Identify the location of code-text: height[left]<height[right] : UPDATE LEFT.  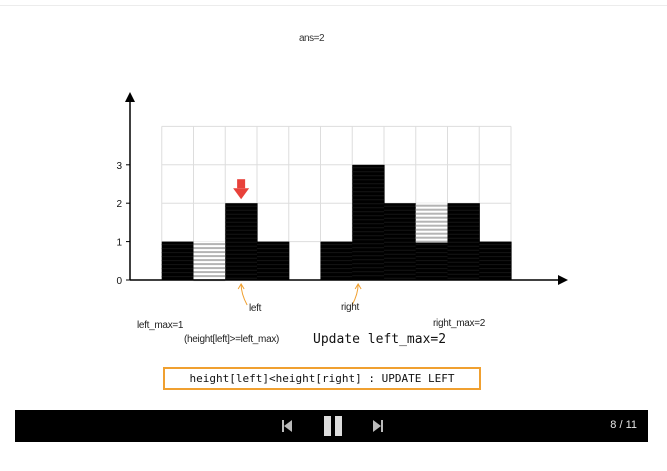
(322, 378).